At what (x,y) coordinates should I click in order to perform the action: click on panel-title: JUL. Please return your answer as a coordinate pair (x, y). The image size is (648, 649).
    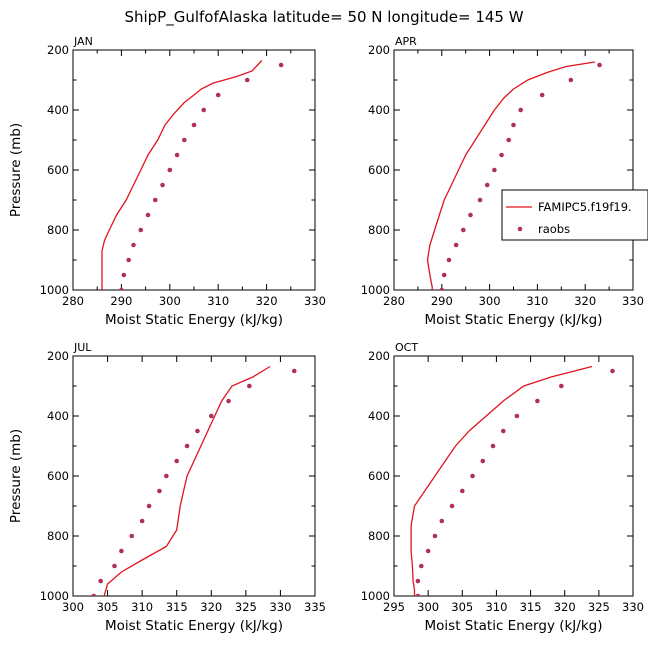
    Looking at the image, I should click on (82, 347).